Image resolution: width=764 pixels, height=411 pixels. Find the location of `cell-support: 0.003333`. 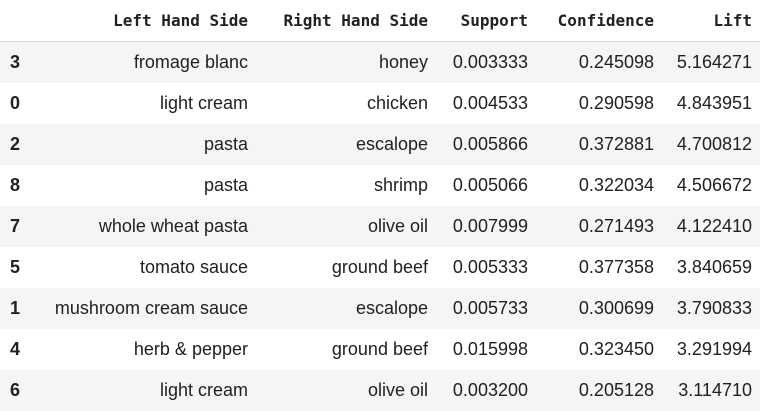

cell-support: 0.003333 is located at coordinates (490, 61).